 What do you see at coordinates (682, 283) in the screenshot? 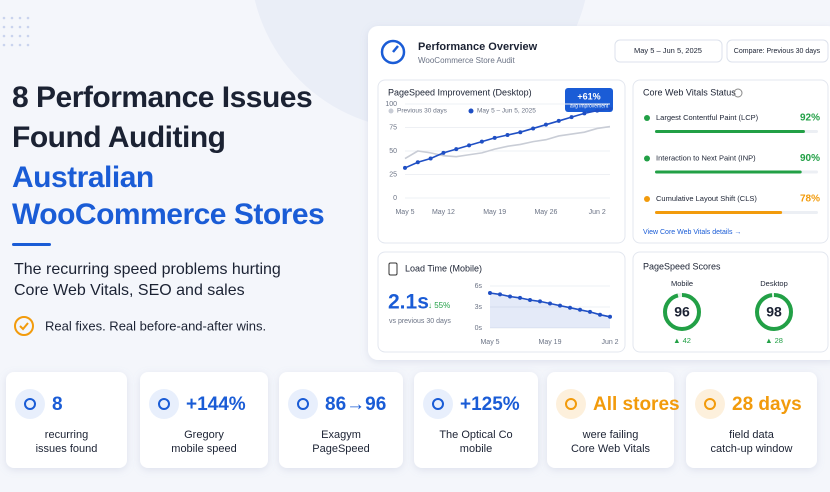
I see `score-name: Mobile` at bounding box center [682, 283].